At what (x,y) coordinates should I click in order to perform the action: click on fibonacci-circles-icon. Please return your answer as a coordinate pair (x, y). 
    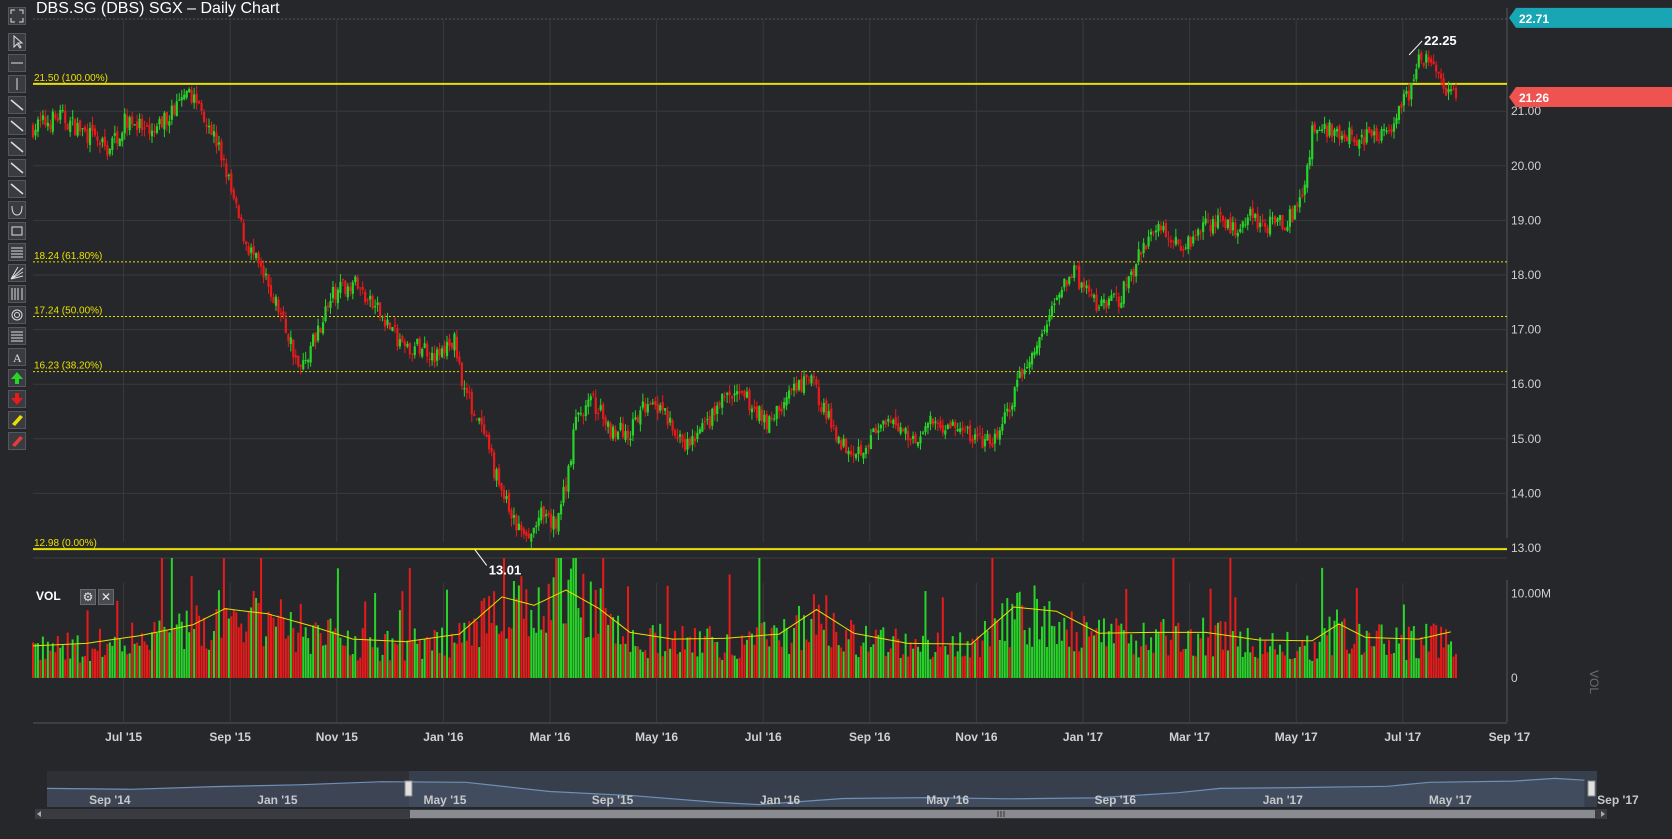
    Looking at the image, I should click on (17, 315).